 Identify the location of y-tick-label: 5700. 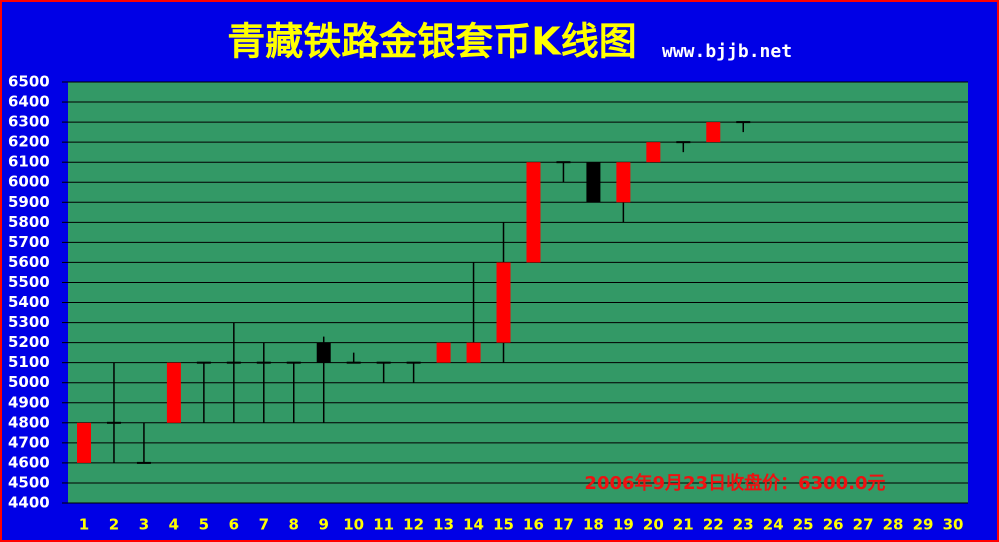
(29, 242).